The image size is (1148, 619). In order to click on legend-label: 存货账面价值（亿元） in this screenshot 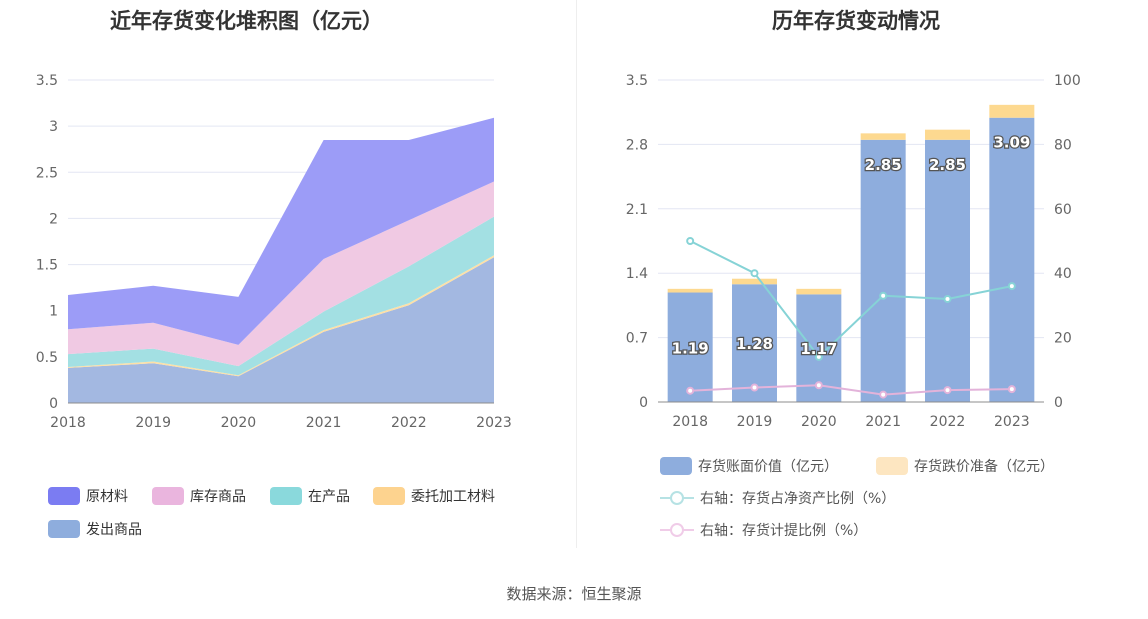, I will do `click(768, 467)`.